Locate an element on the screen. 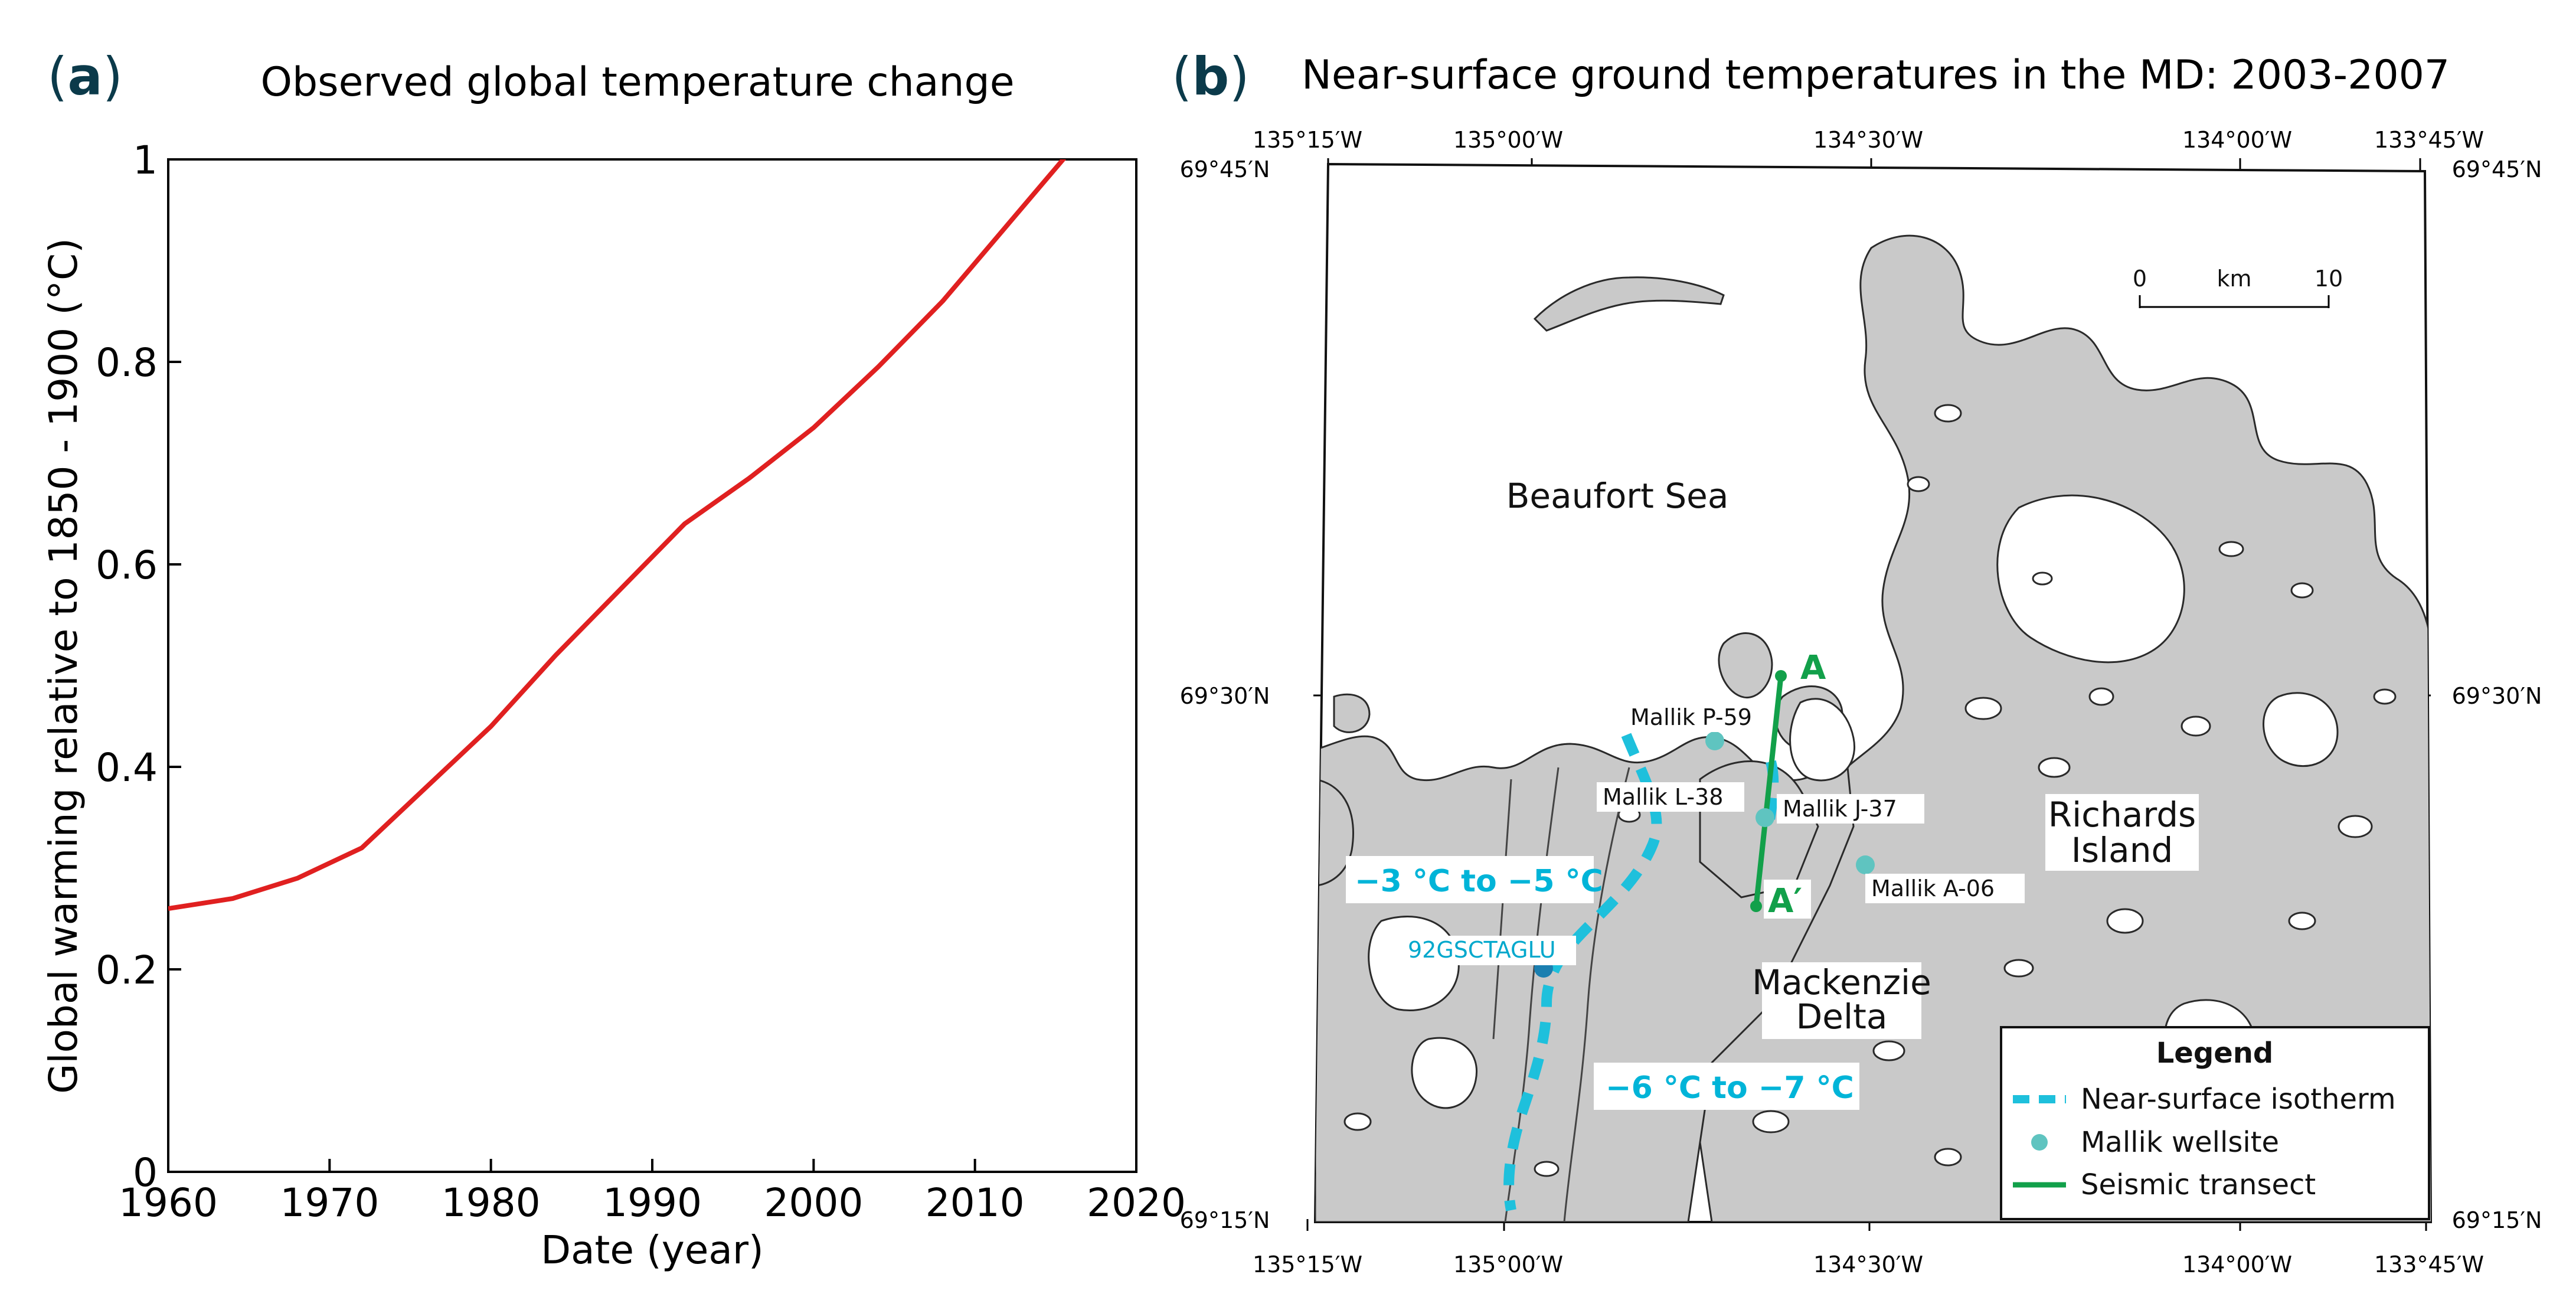  label-box-richards is located at coordinates (2122, 832).